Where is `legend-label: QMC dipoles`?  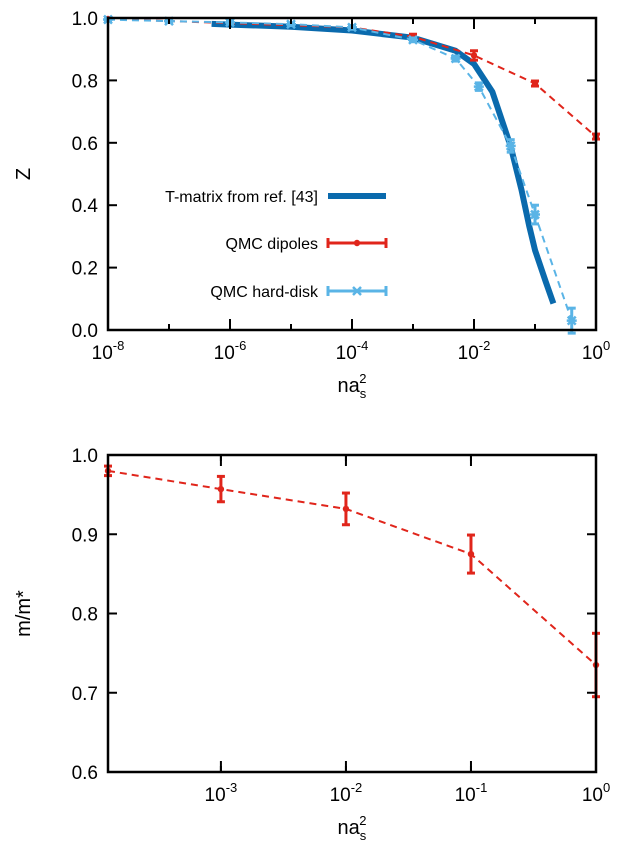
legend-label: QMC dipoles is located at coordinates (272, 244).